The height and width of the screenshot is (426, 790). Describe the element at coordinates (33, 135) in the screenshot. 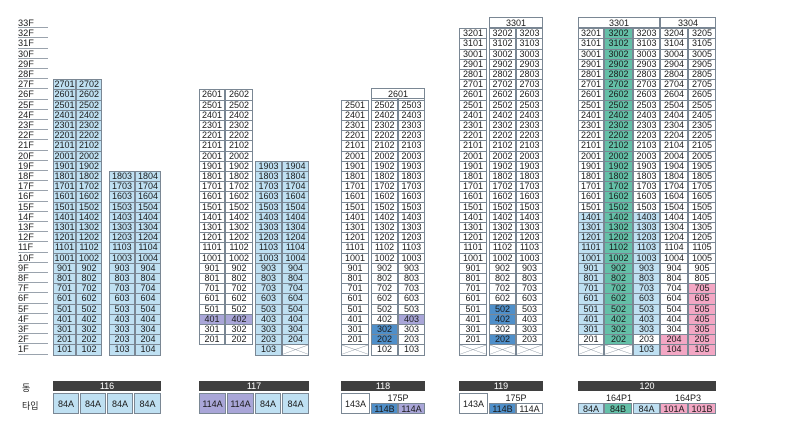

I see `floor-label: 22F` at that location.